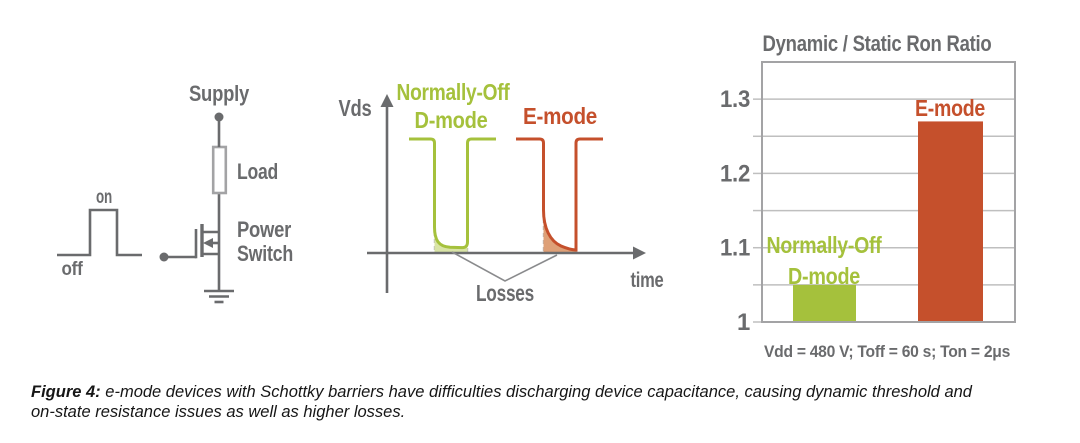 This screenshot has height=443, width=1080. I want to click on dmode-series-label-line1: Normally-Off, so click(454, 92).